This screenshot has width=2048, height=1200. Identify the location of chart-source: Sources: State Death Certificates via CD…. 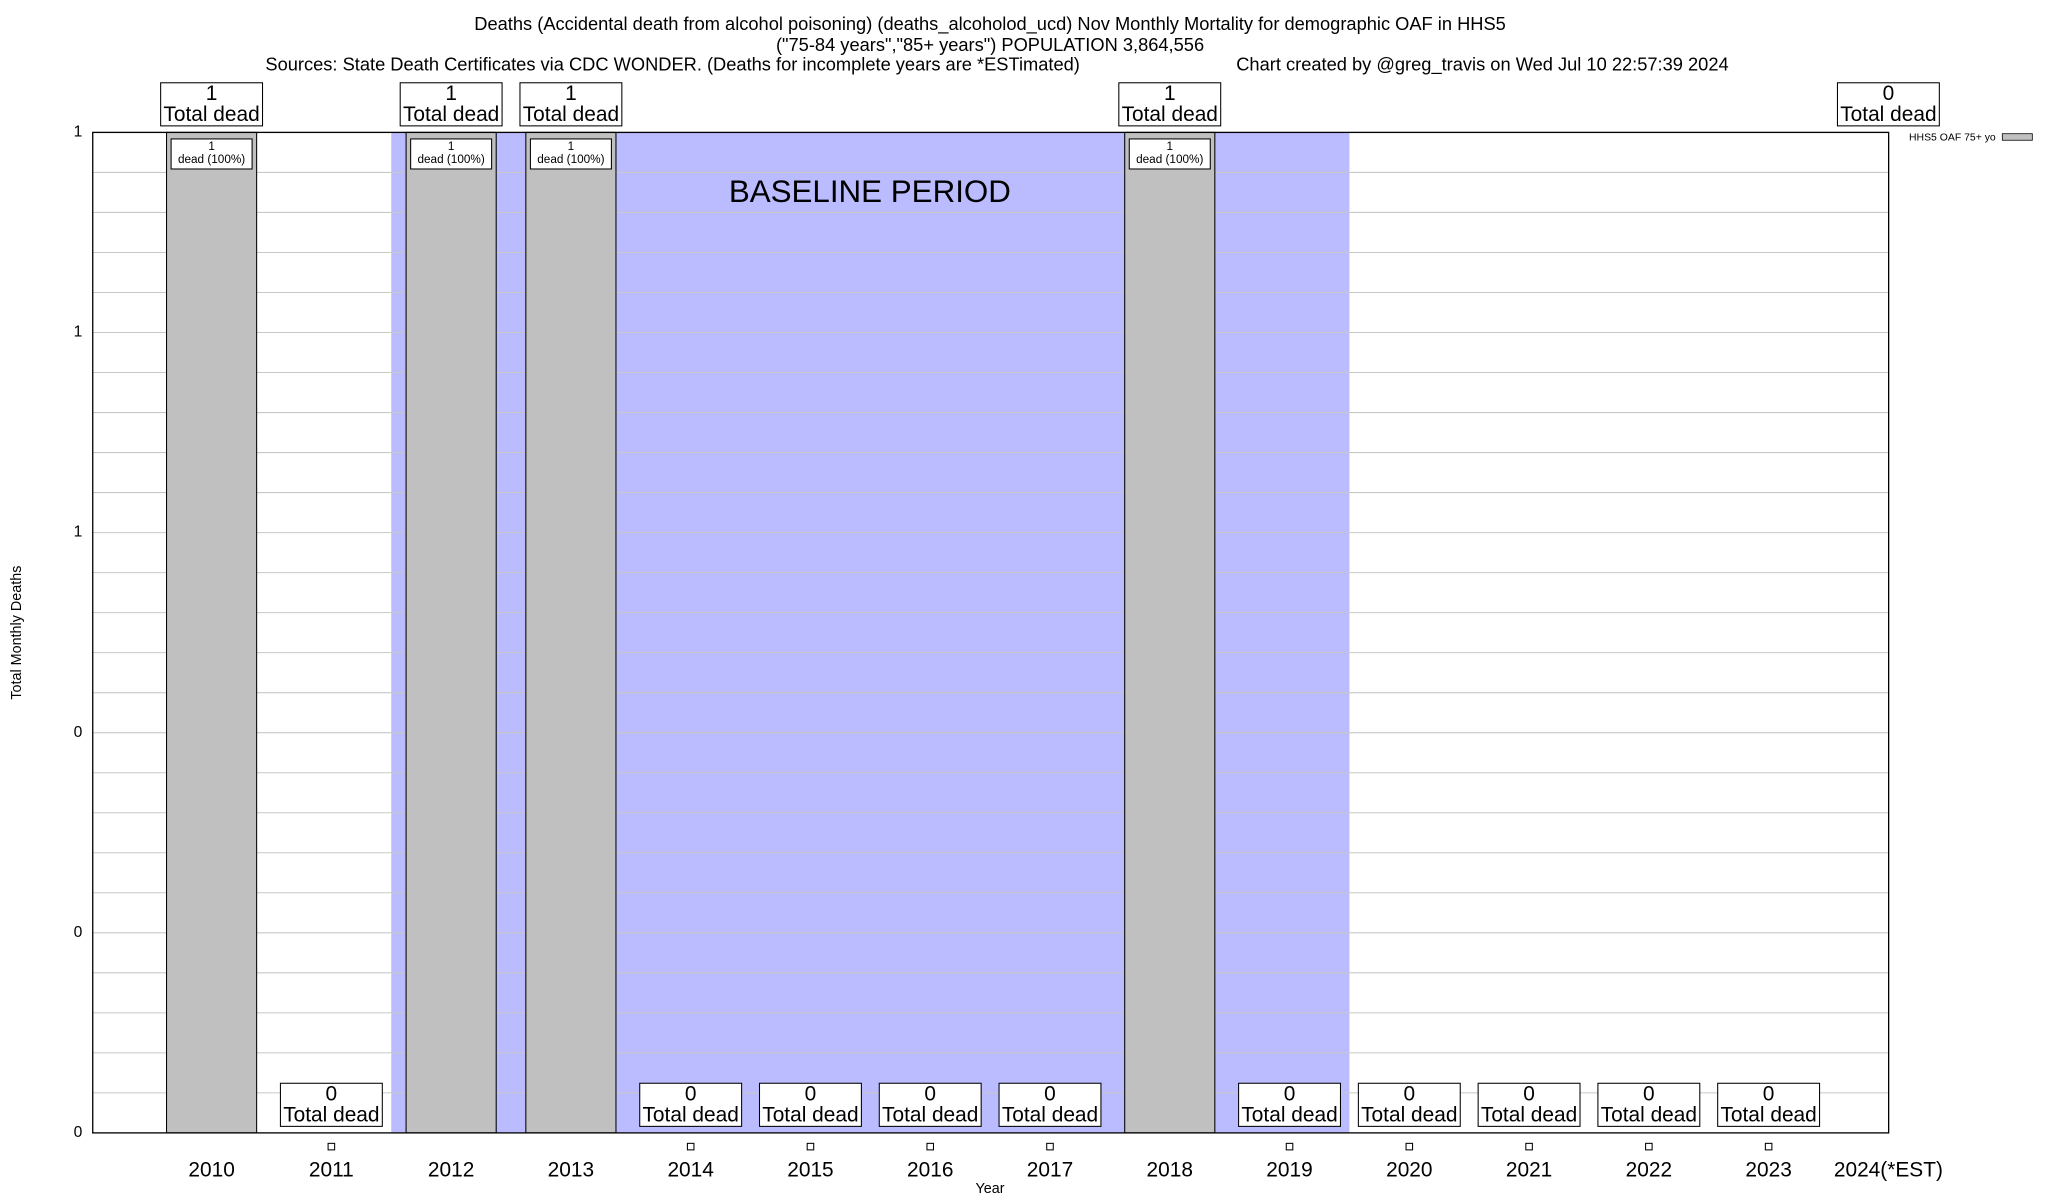
(672, 64).